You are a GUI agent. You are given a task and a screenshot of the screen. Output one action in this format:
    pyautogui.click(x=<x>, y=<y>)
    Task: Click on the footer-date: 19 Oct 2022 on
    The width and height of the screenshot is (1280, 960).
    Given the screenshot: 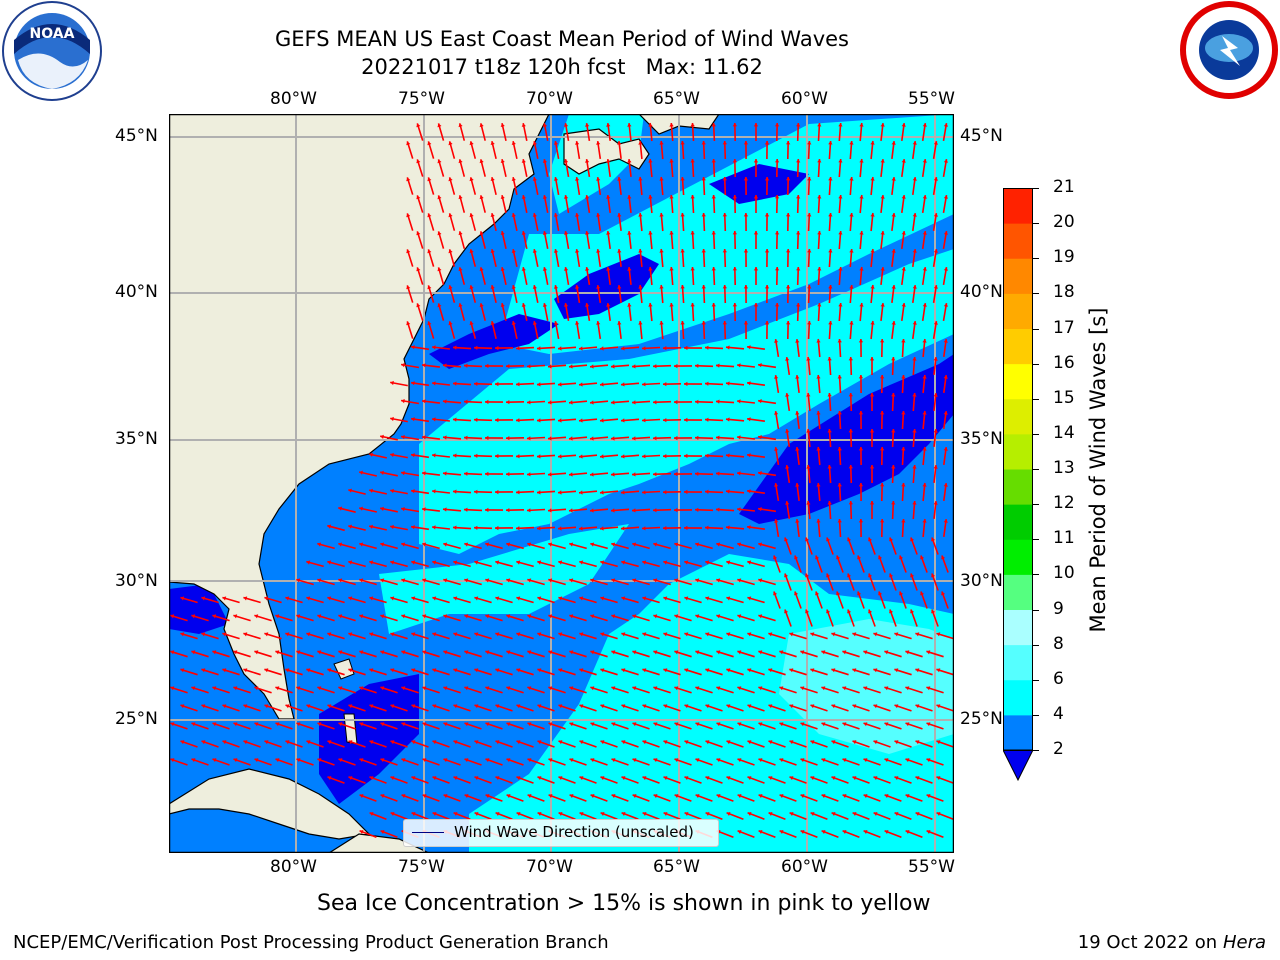 What is the action you would take?
    pyautogui.click(x=1150, y=942)
    